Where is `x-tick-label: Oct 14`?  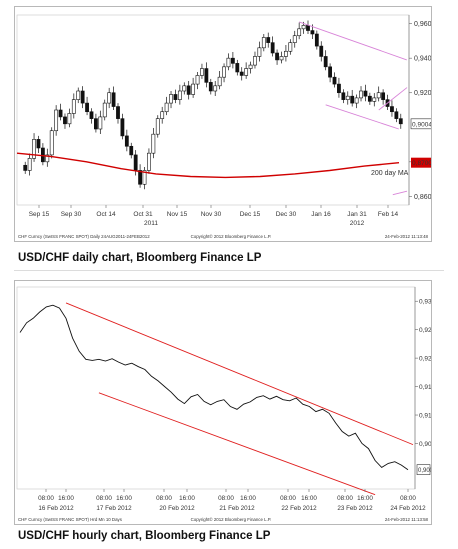
x-tick-label: Oct 14 is located at coordinates (106, 214).